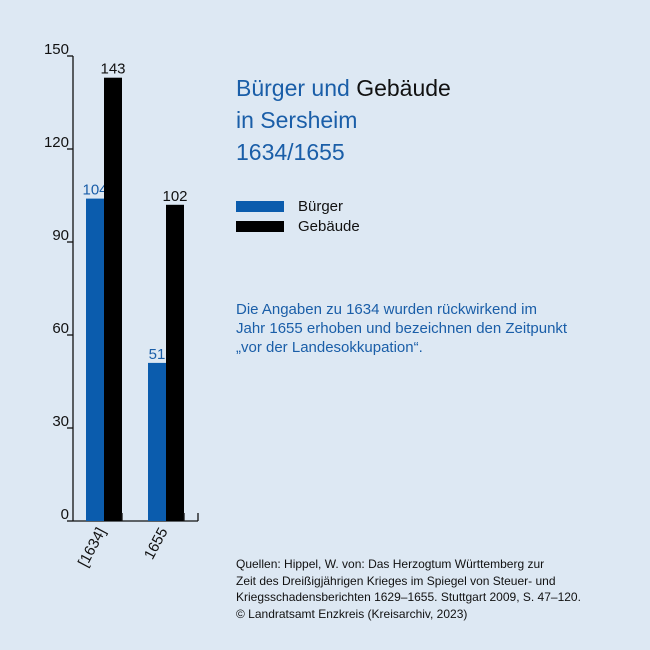 Image resolution: width=650 pixels, height=650 pixels. I want to click on legend-swatch-gebaeude, so click(260, 226).